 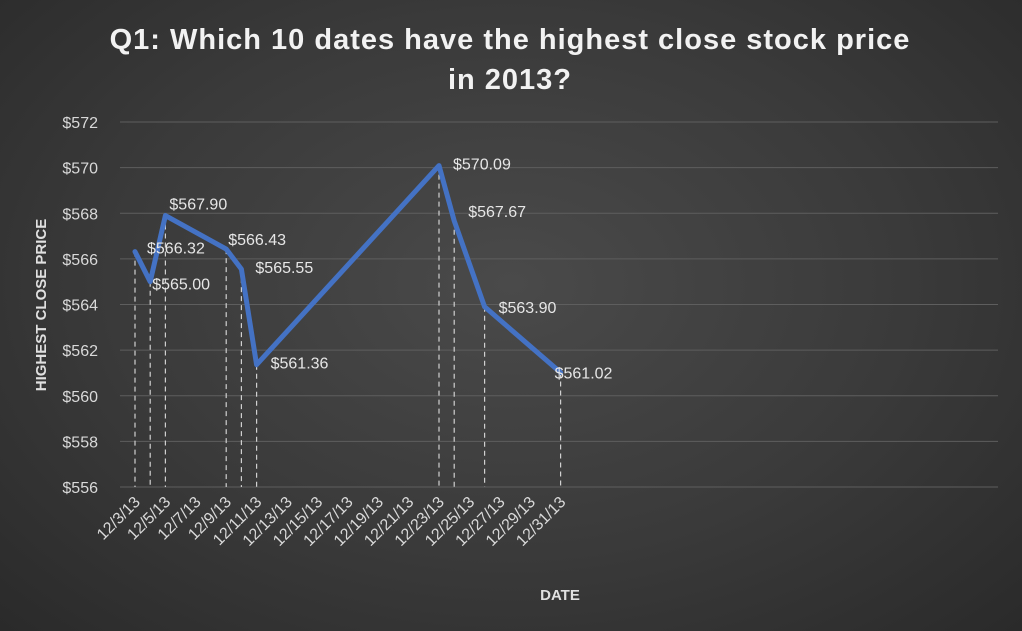 What do you see at coordinates (482, 165) in the screenshot?
I see `data-label: $570.09` at bounding box center [482, 165].